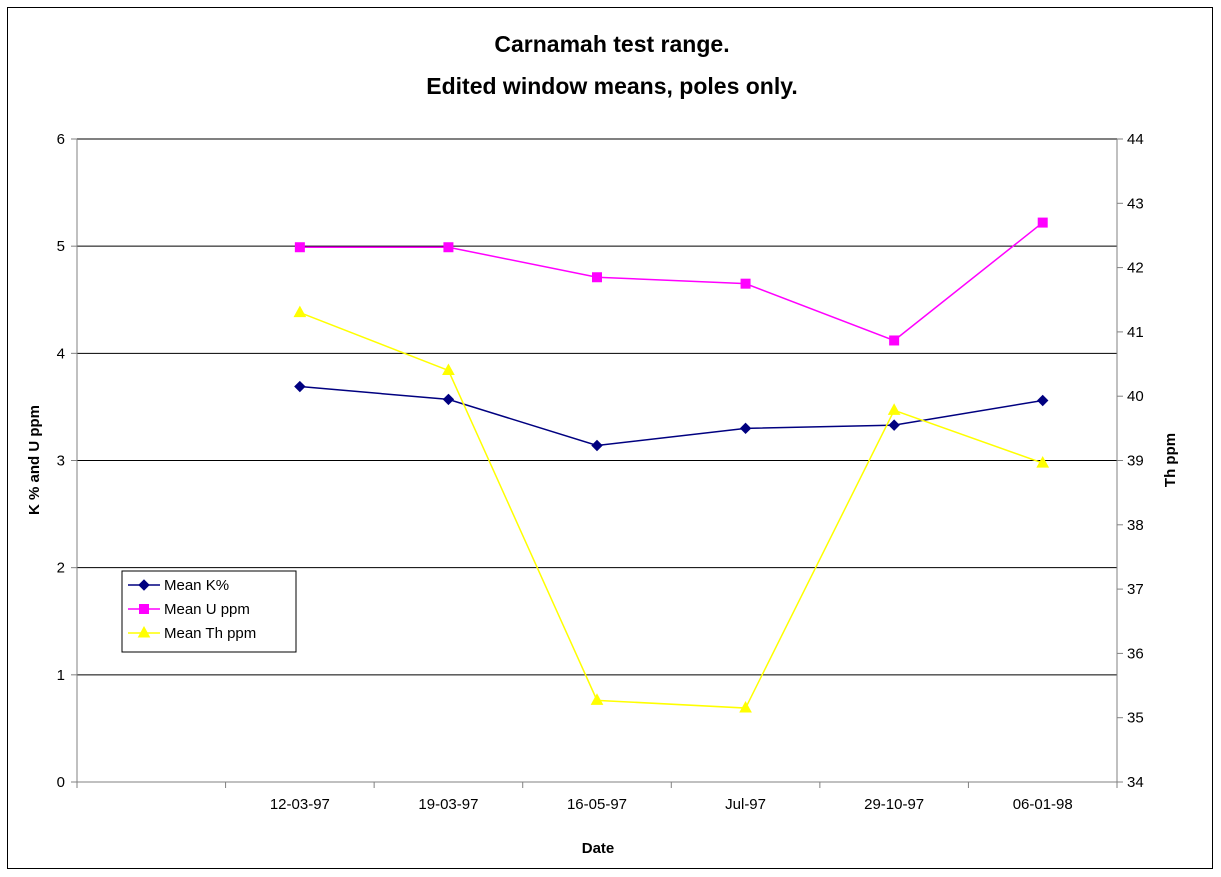 Image resolution: width=1221 pixels, height=877 pixels. I want to click on y-right-tick-label: 41, so click(1135, 332).